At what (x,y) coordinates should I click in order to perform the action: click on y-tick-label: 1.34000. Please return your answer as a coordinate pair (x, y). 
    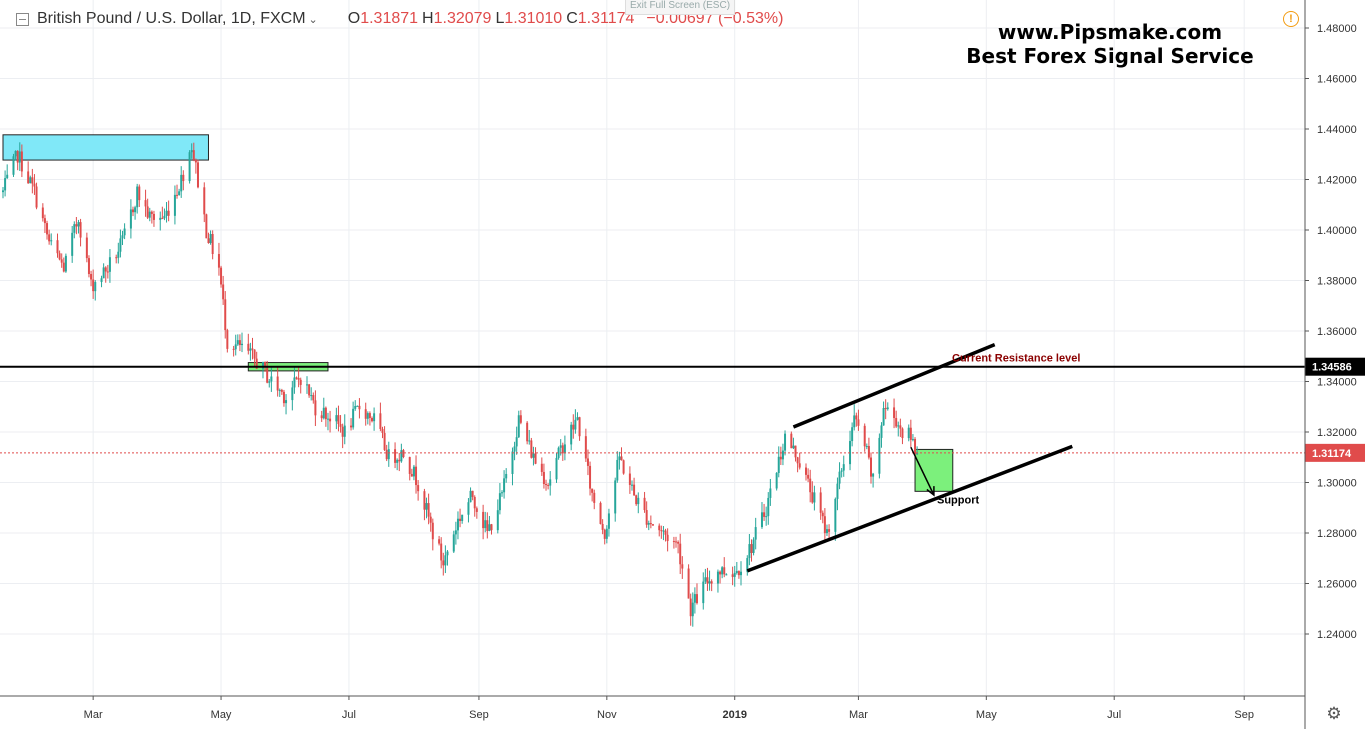
    Looking at the image, I should click on (1337, 383).